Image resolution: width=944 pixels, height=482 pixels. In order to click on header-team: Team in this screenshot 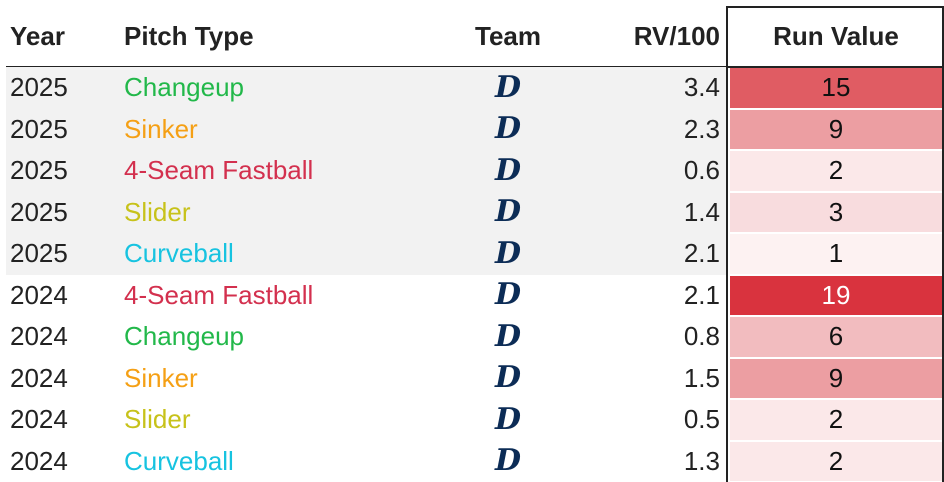, I will do `click(508, 35)`.